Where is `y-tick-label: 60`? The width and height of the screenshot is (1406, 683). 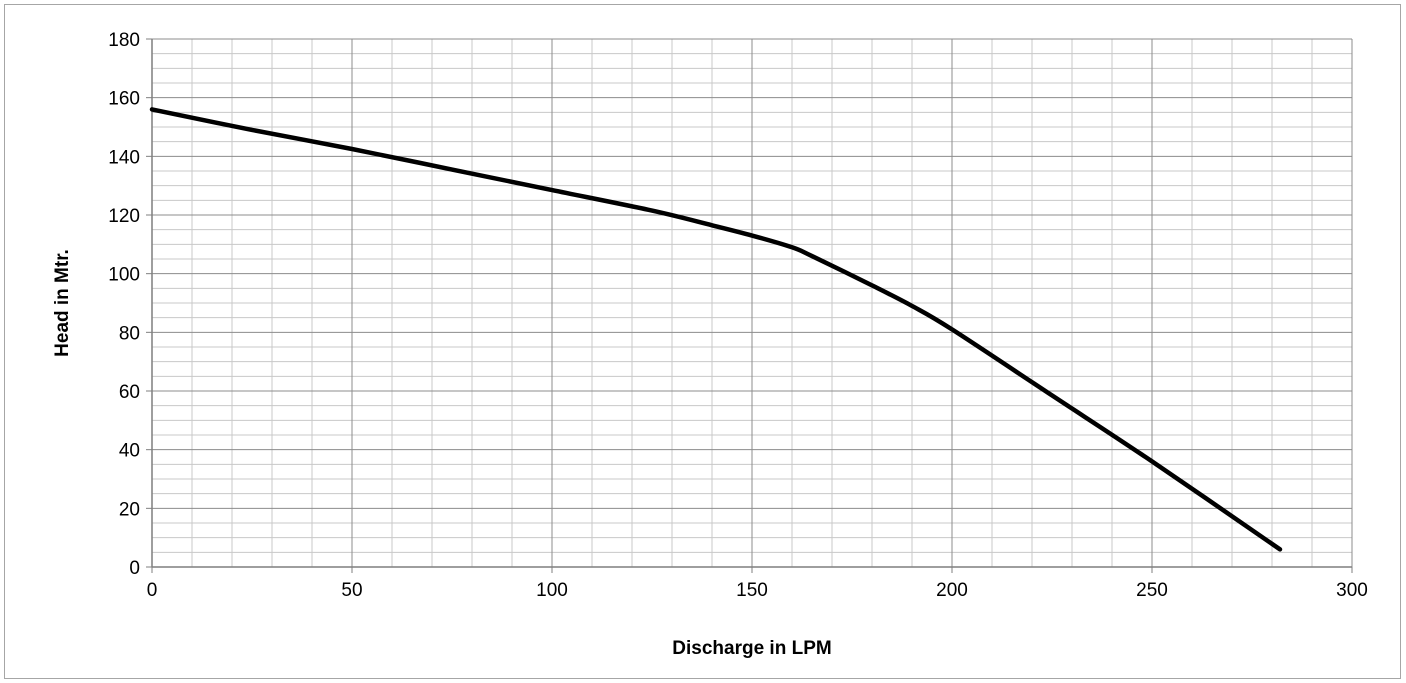 y-tick-label: 60 is located at coordinates (129, 392).